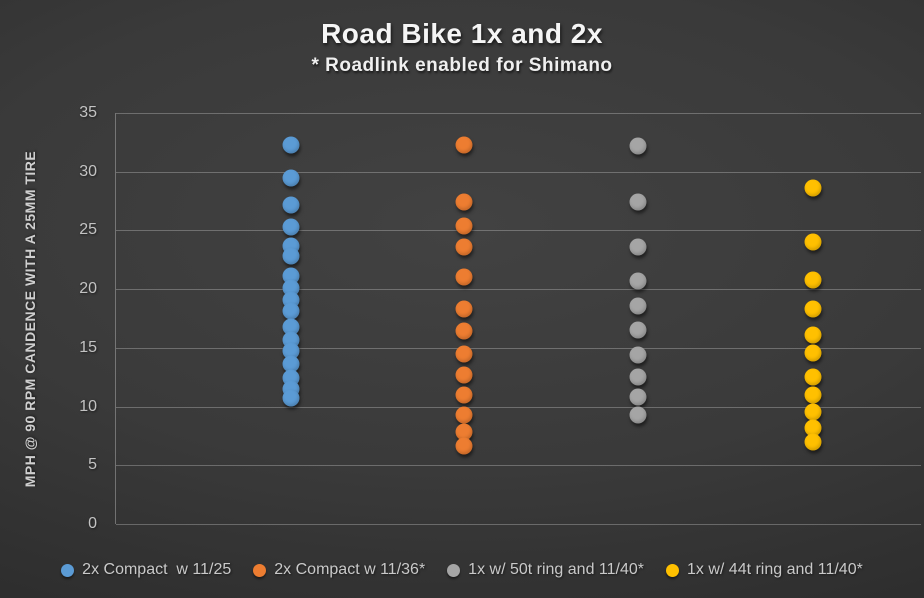 This screenshot has height=598, width=924. What do you see at coordinates (157, 569) in the screenshot?
I see `legend-label: 2x Compact w 11/25` at bounding box center [157, 569].